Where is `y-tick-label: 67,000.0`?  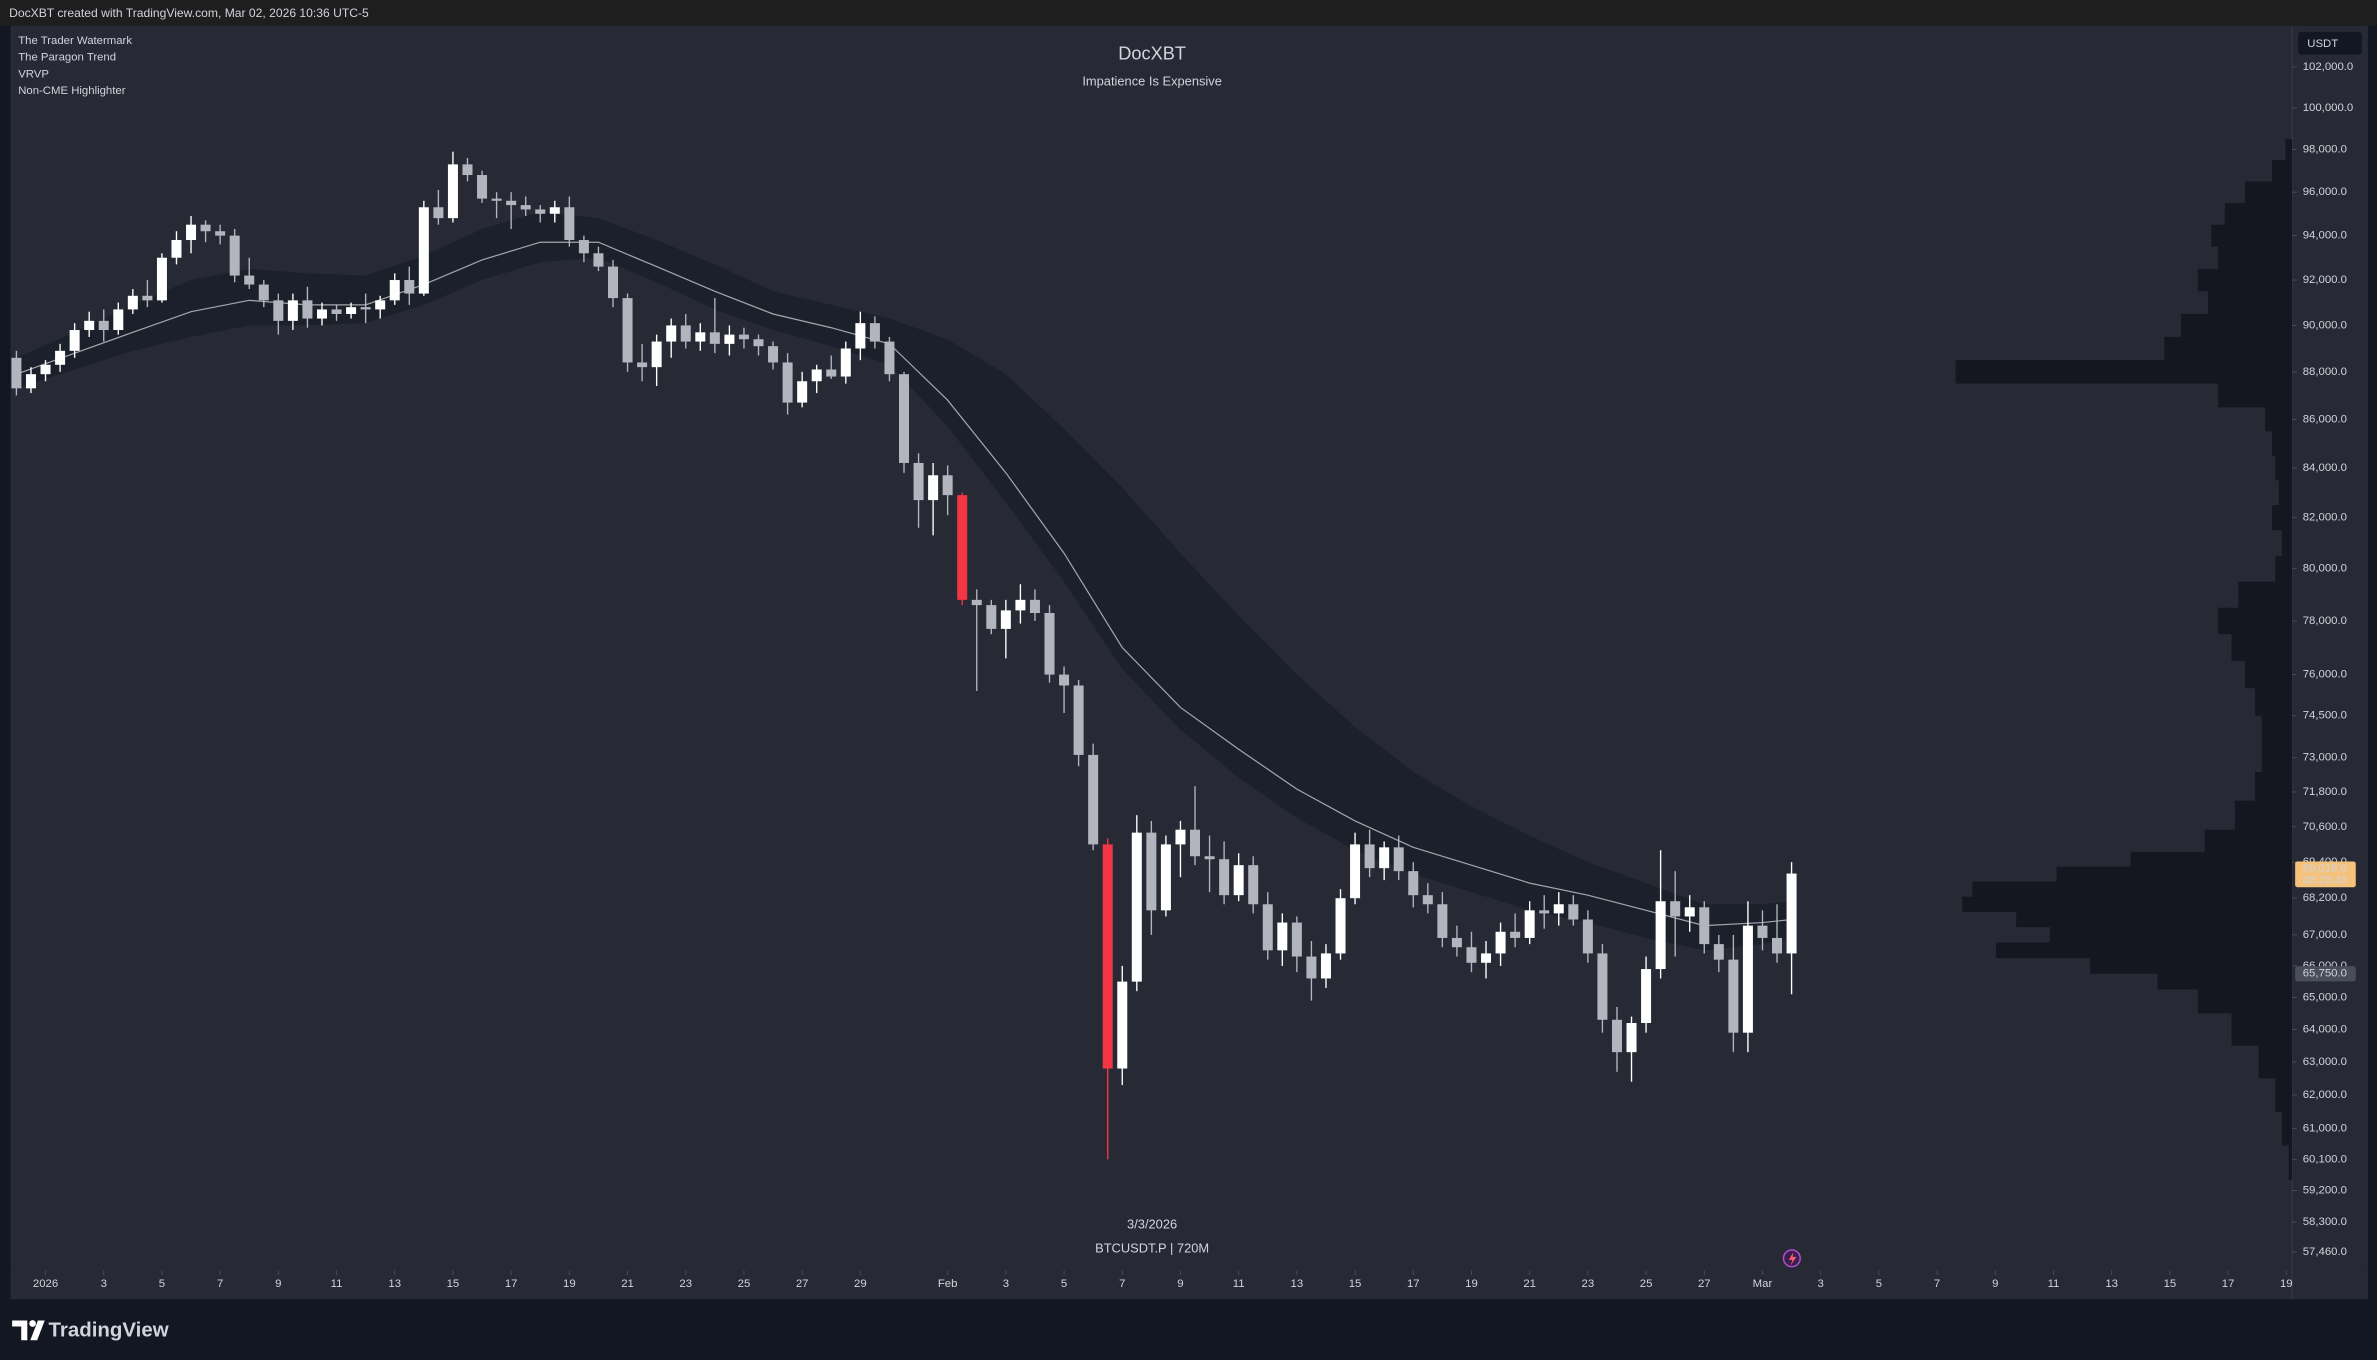 y-tick-label: 67,000.0 is located at coordinates (2325, 935).